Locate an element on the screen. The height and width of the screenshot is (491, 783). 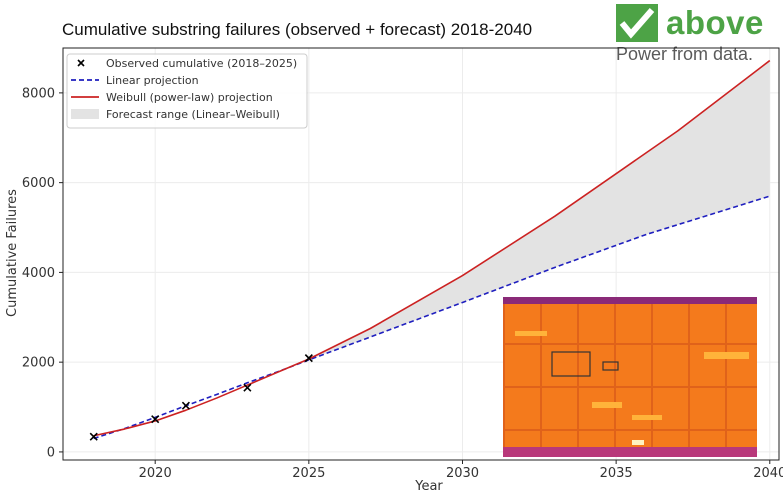
thermal-edge-bottom is located at coordinates (630, 452).